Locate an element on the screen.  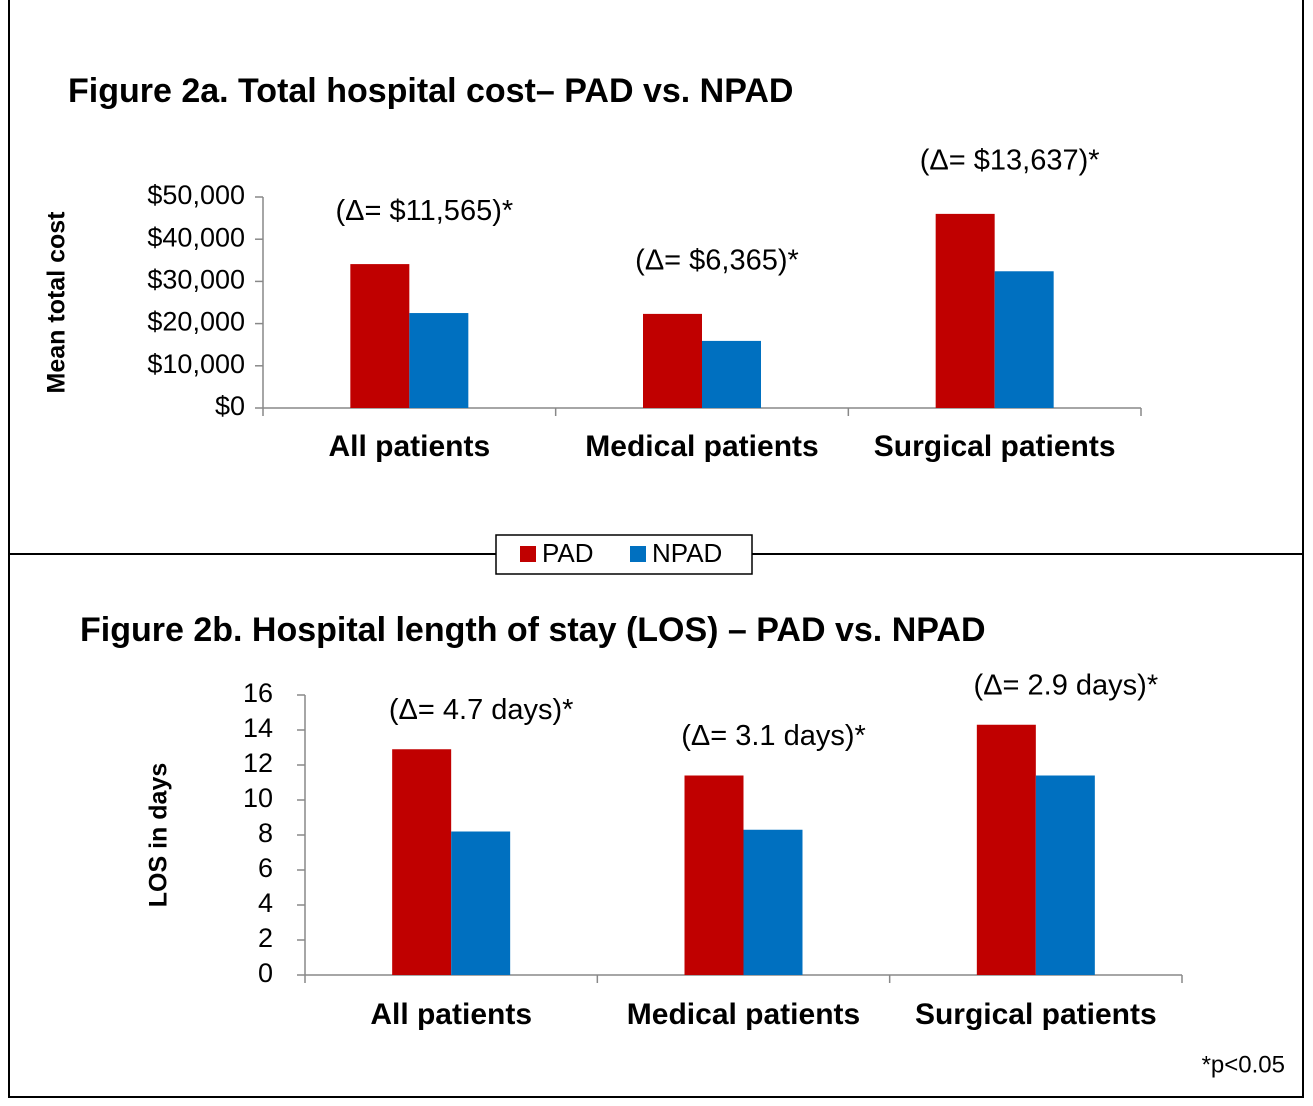
y-tick-label: $50,000 is located at coordinates (196, 195).